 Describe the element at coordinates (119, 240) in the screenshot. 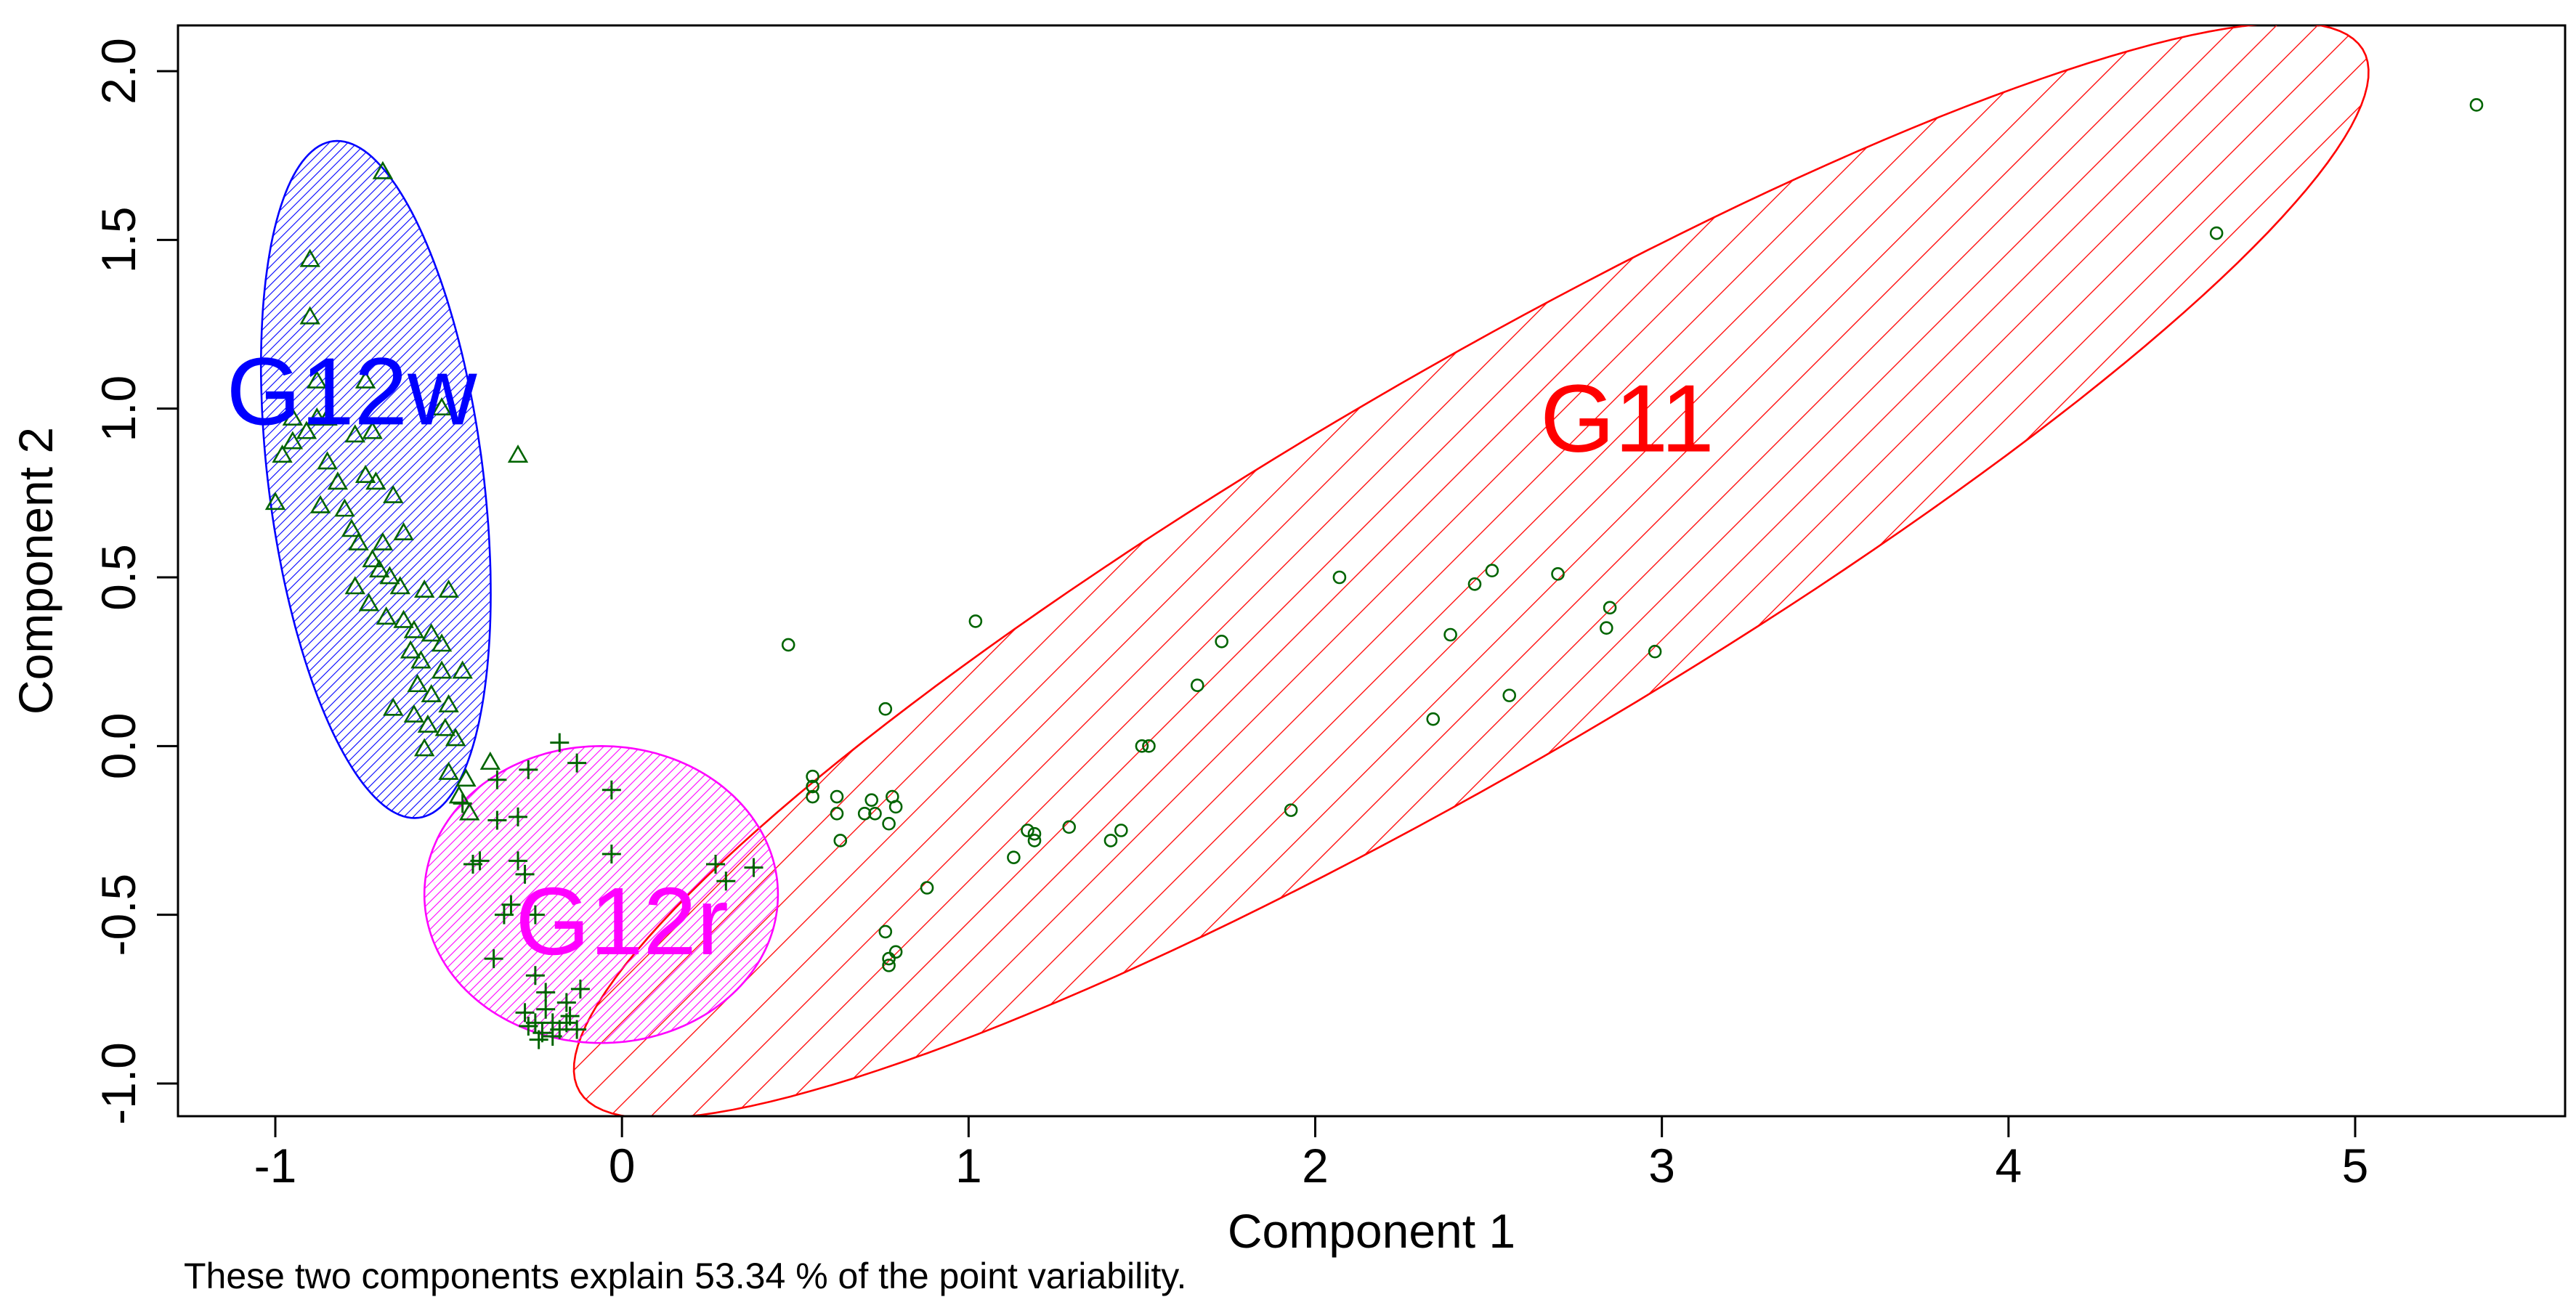

I see `y-tick-label: 1.5` at that location.